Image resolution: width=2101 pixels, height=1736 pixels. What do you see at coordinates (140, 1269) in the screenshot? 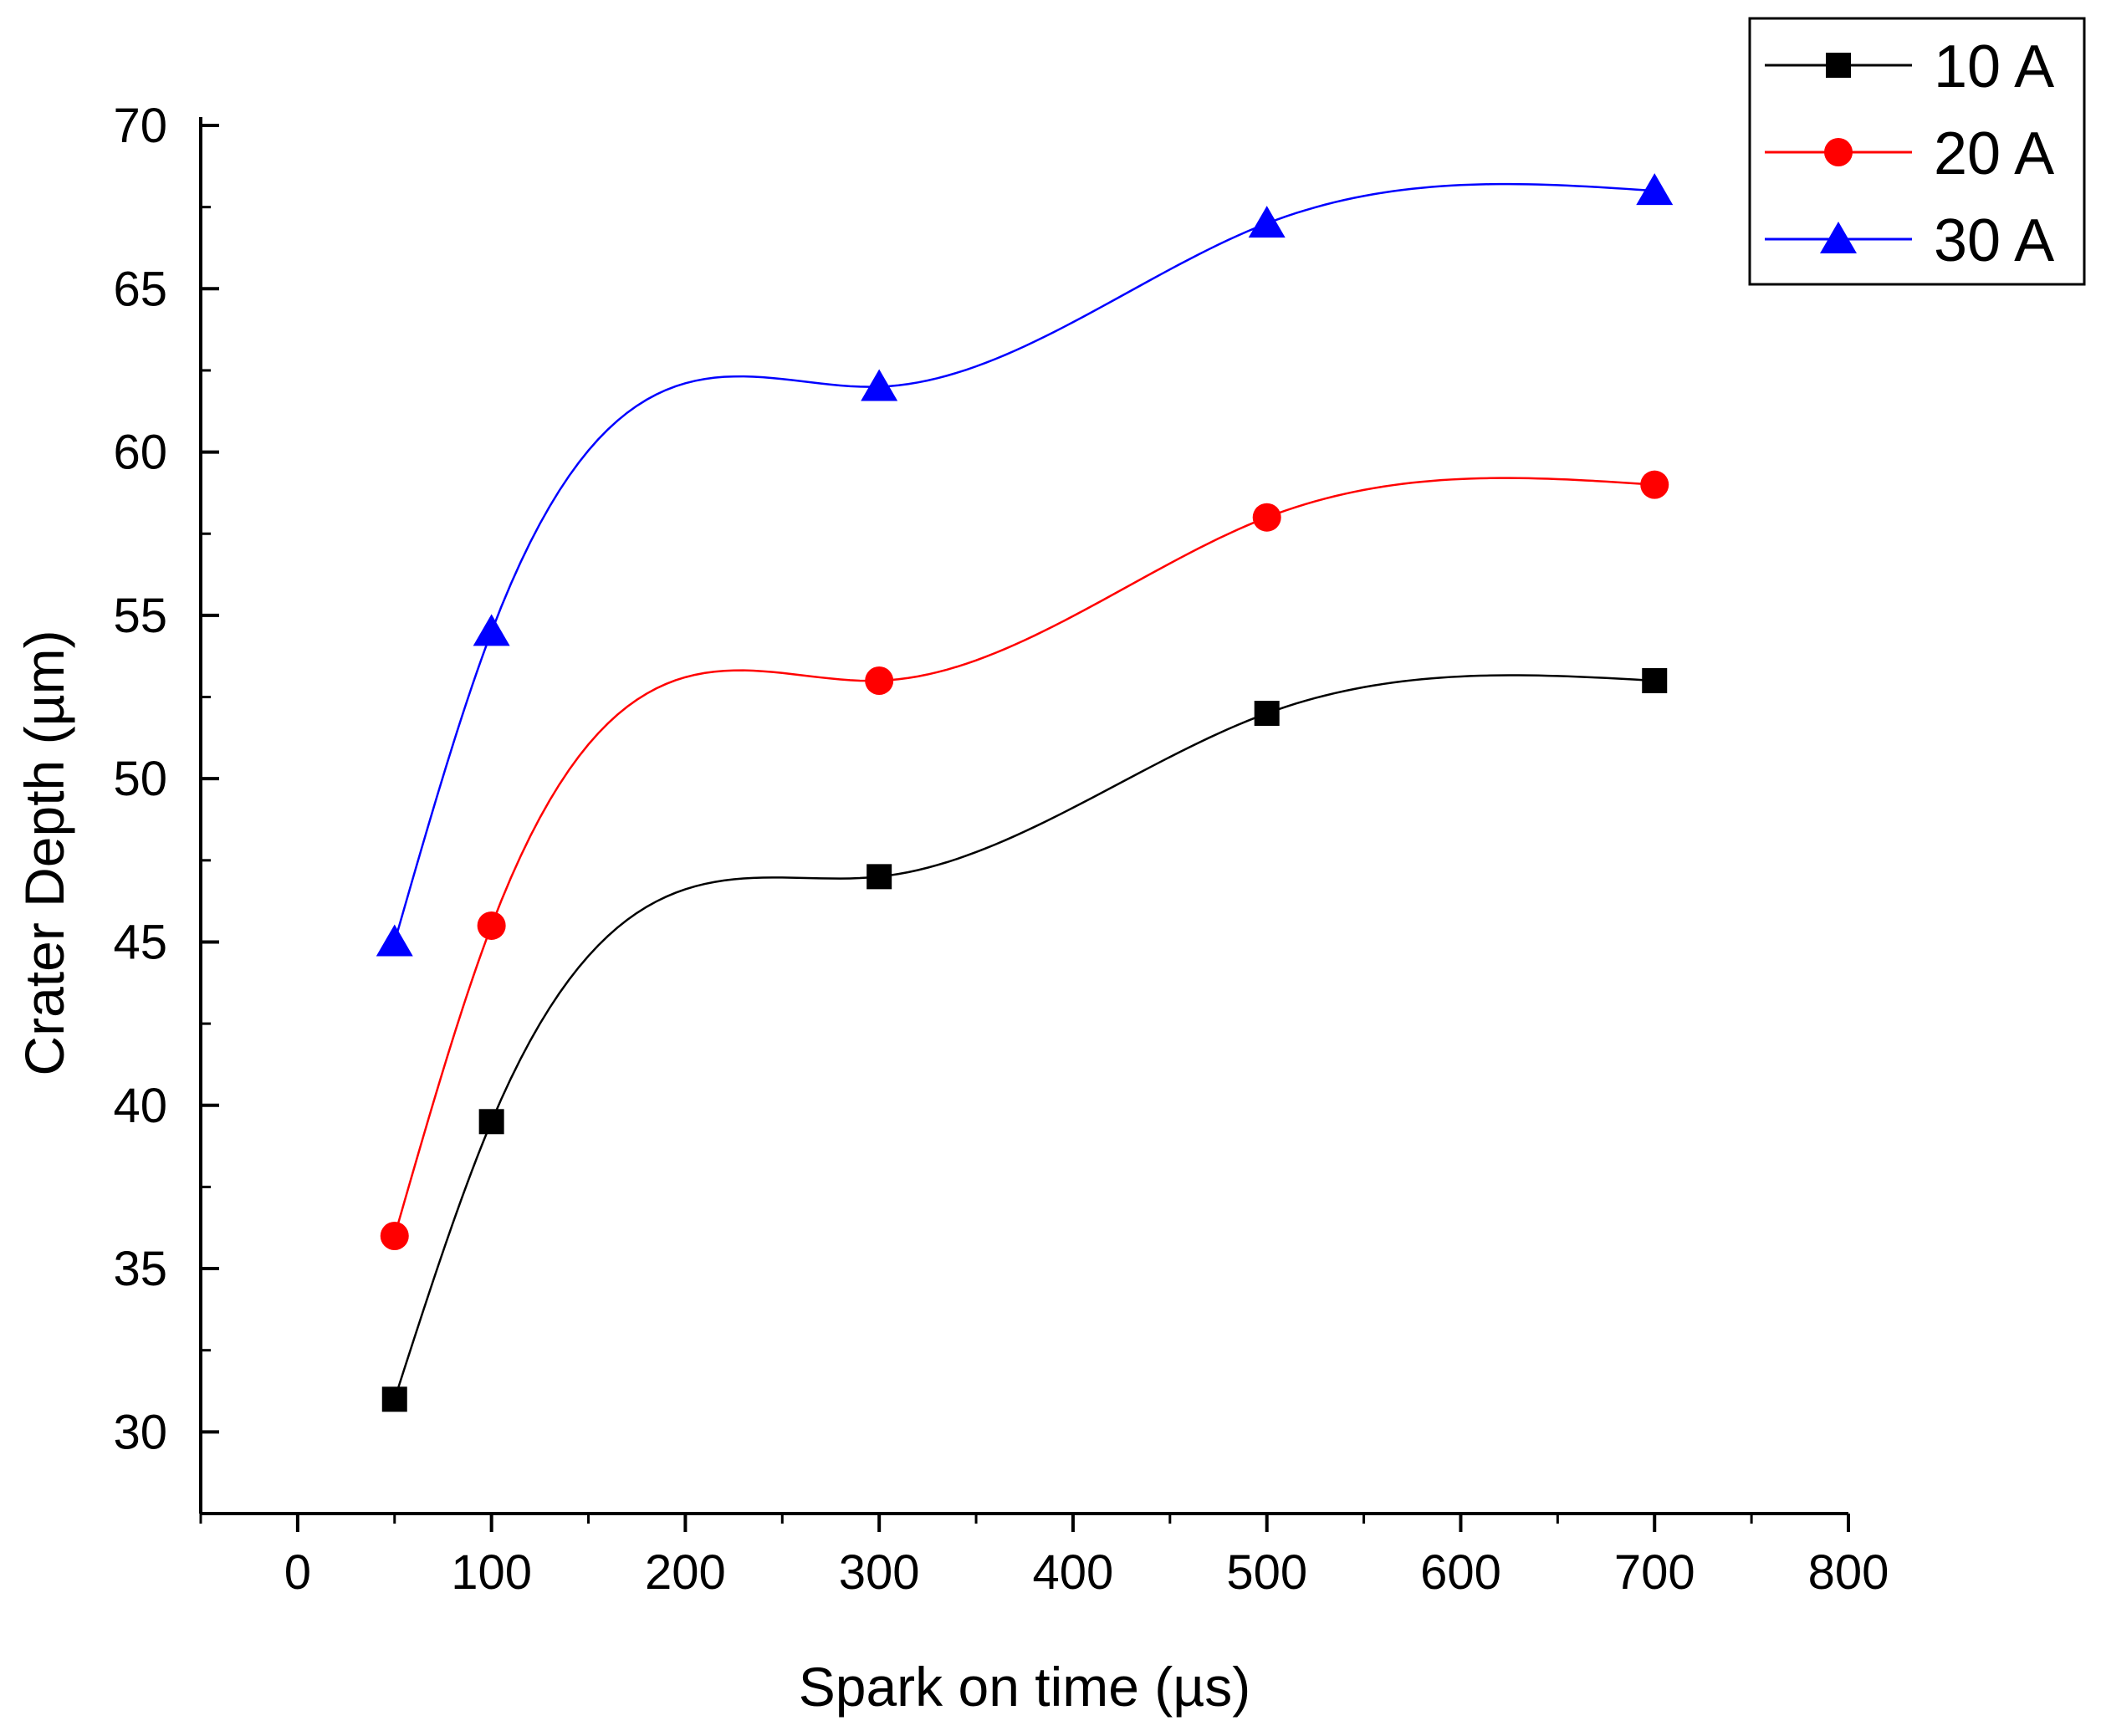
I see `y-tick-label: 35` at bounding box center [140, 1269].